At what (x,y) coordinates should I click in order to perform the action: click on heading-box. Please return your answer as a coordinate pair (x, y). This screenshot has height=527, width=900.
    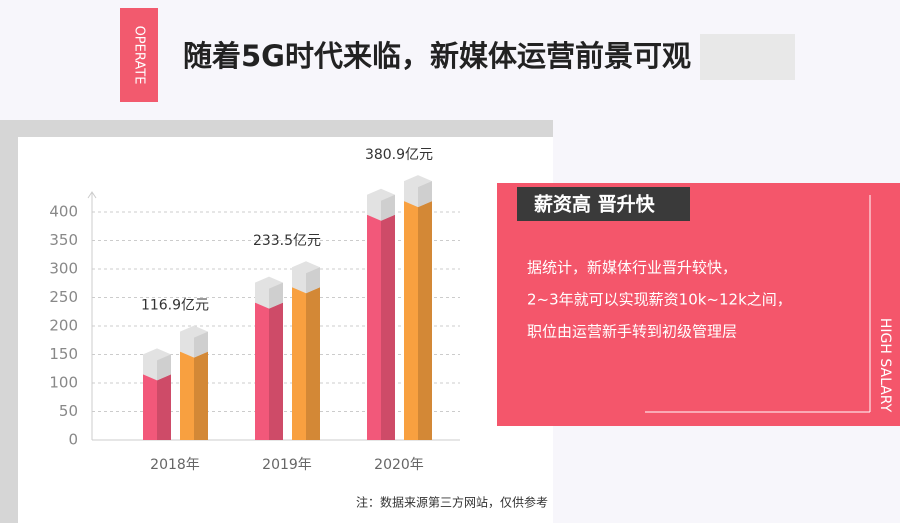
    Looking at the image, I should click on (603, 204).